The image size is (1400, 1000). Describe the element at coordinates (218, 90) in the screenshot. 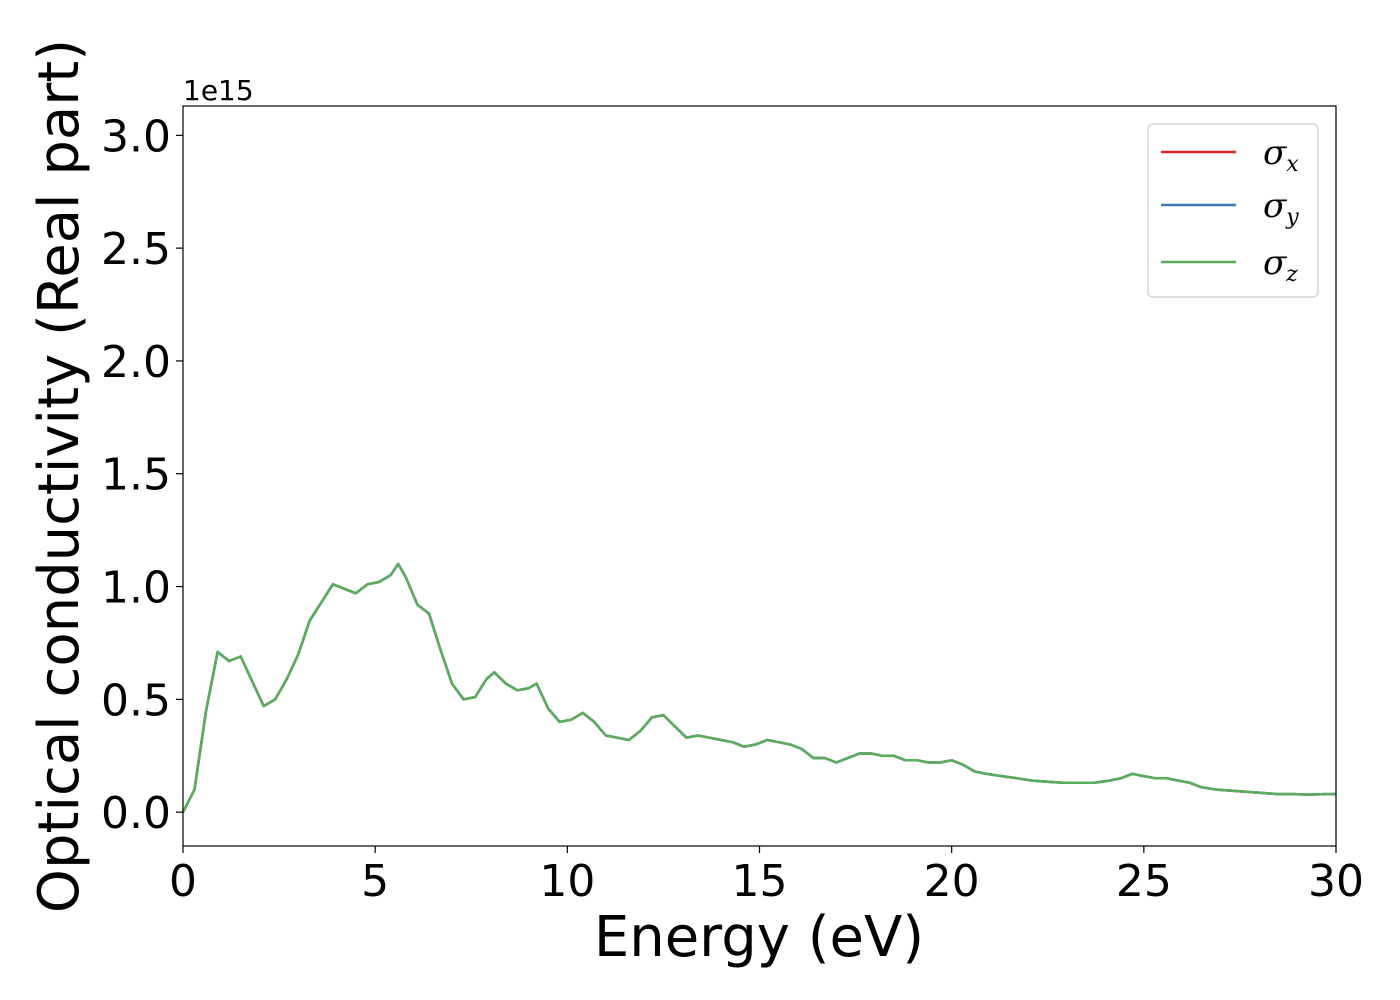

I see `y-offset-label: 1e15` at that location.